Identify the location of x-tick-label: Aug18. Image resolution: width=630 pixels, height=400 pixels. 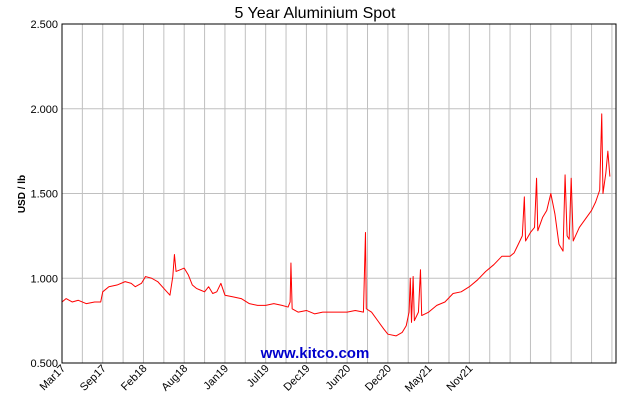
(174, 378).